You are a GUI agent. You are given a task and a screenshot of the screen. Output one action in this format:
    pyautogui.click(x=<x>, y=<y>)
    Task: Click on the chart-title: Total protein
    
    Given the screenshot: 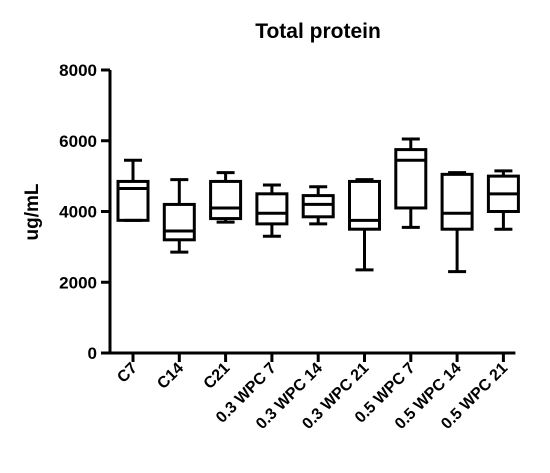 What is the action you would take?
    pyautogui.click(x=318, y=31)
    